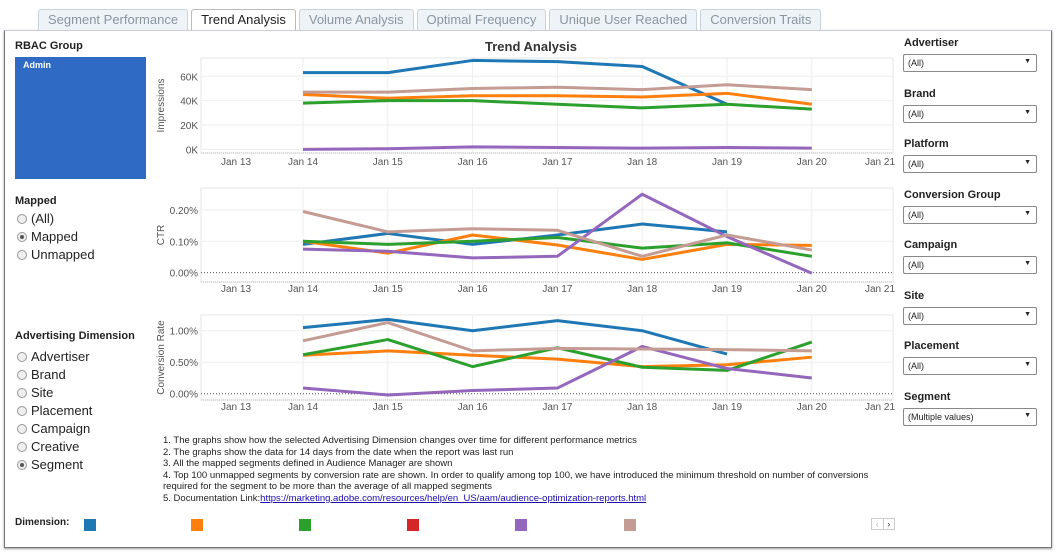 The width and height of the screenshot is (1056, 552). I want to click on advertising-dimension-label: Advertising Dimension, so click(75, 336).